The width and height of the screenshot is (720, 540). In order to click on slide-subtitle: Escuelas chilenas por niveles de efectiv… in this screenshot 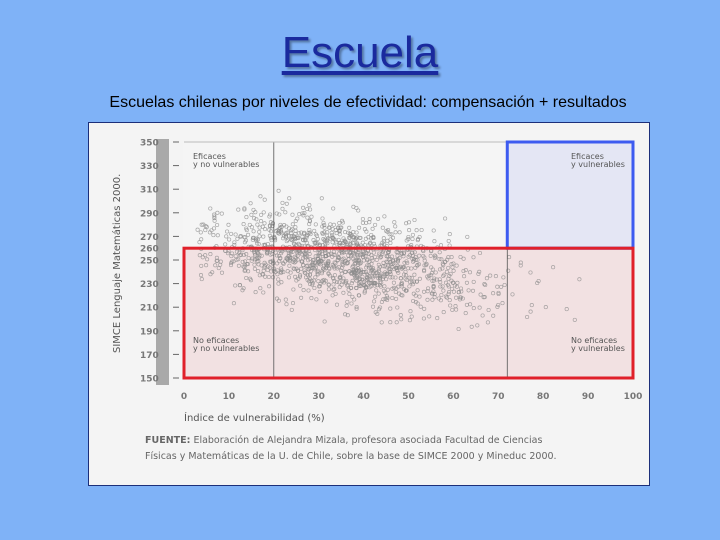, I will do `click(368, 102)`.